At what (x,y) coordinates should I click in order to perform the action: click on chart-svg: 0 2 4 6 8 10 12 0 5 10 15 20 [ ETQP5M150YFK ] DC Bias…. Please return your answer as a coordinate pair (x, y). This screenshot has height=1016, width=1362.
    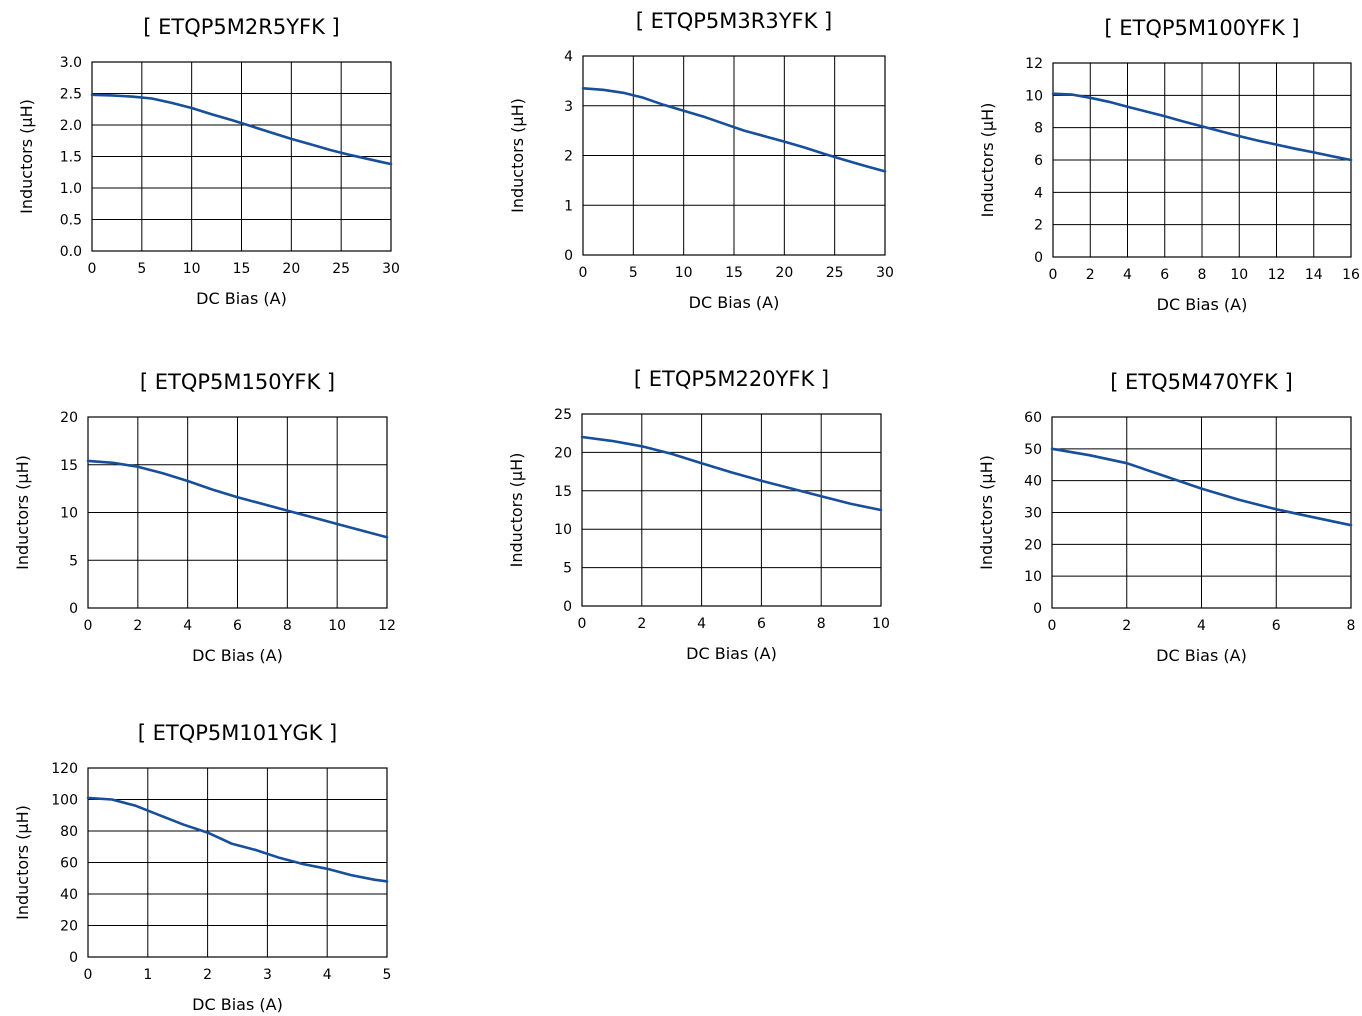
    Looking at the image, I should click on (204, 517).